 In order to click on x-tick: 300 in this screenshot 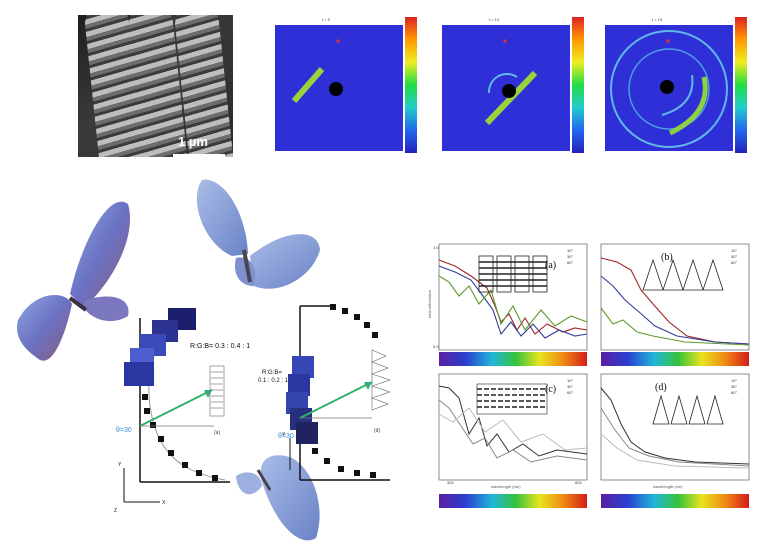, I will do `click(450, 482)`.